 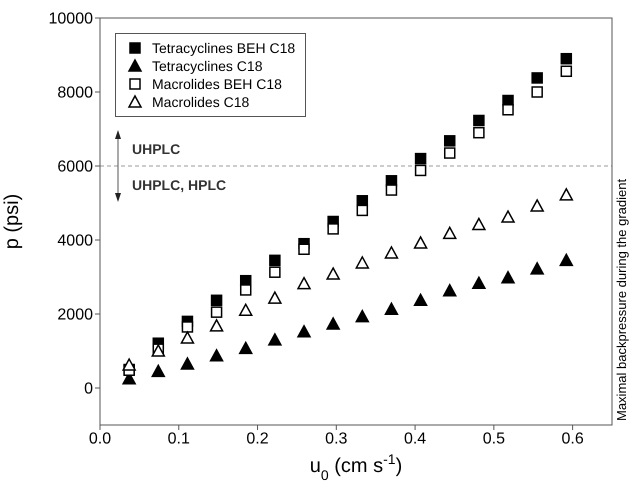 I want to click on x-tick-label: 0.4, so click(x=415, y=439).